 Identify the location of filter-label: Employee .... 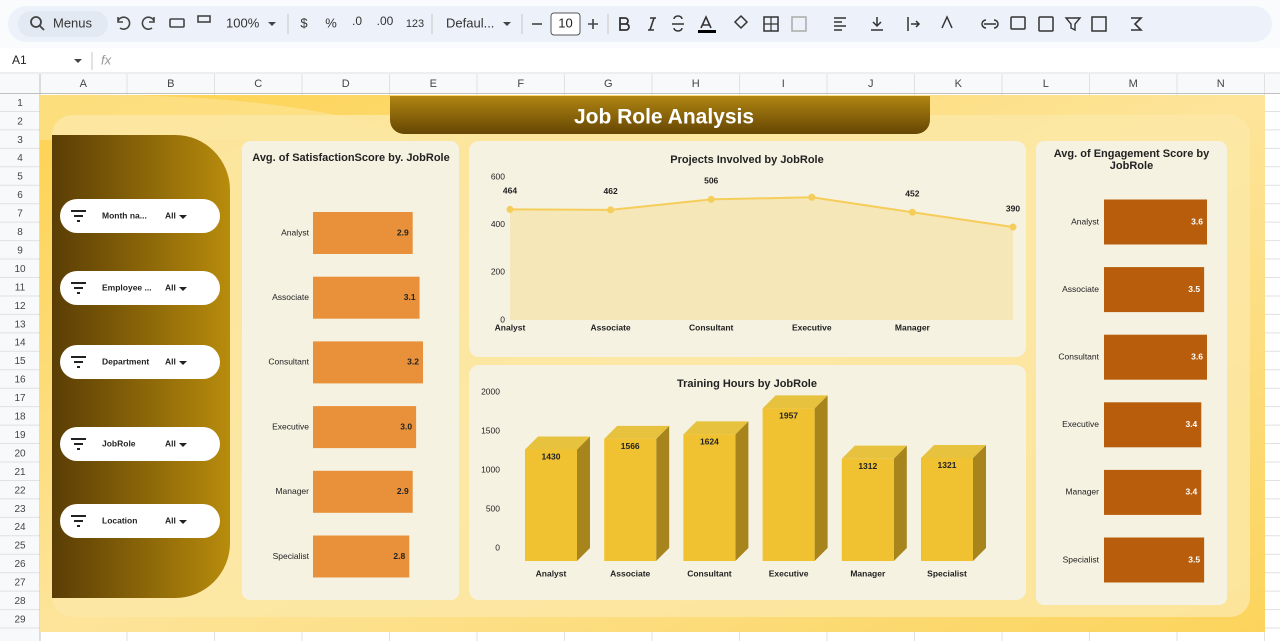
(127, 287).